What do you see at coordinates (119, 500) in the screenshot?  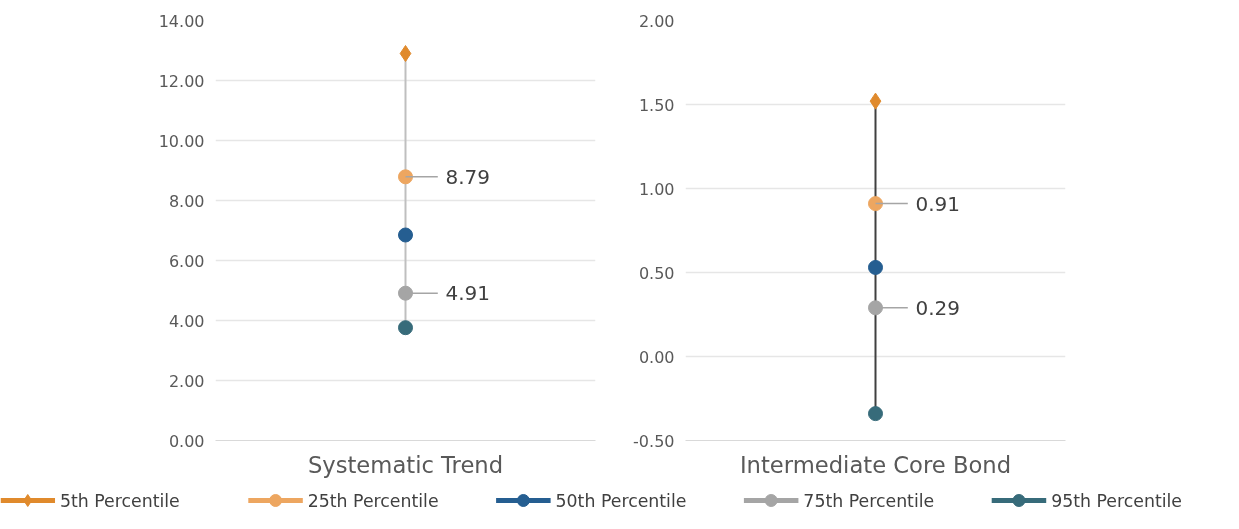 I see `legend-label: 5th Percentile` at bounding box center [119, 500].